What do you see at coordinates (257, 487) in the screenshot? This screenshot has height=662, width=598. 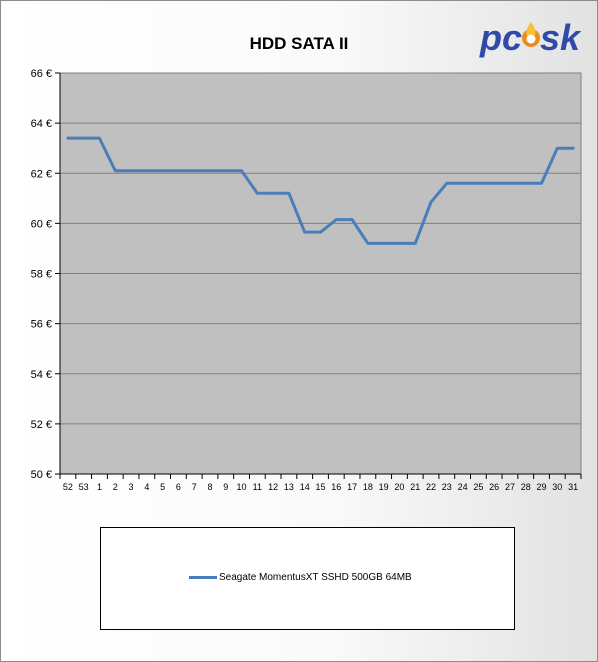 I see `x-tick-label: 11` at bounding box center [257, 487].